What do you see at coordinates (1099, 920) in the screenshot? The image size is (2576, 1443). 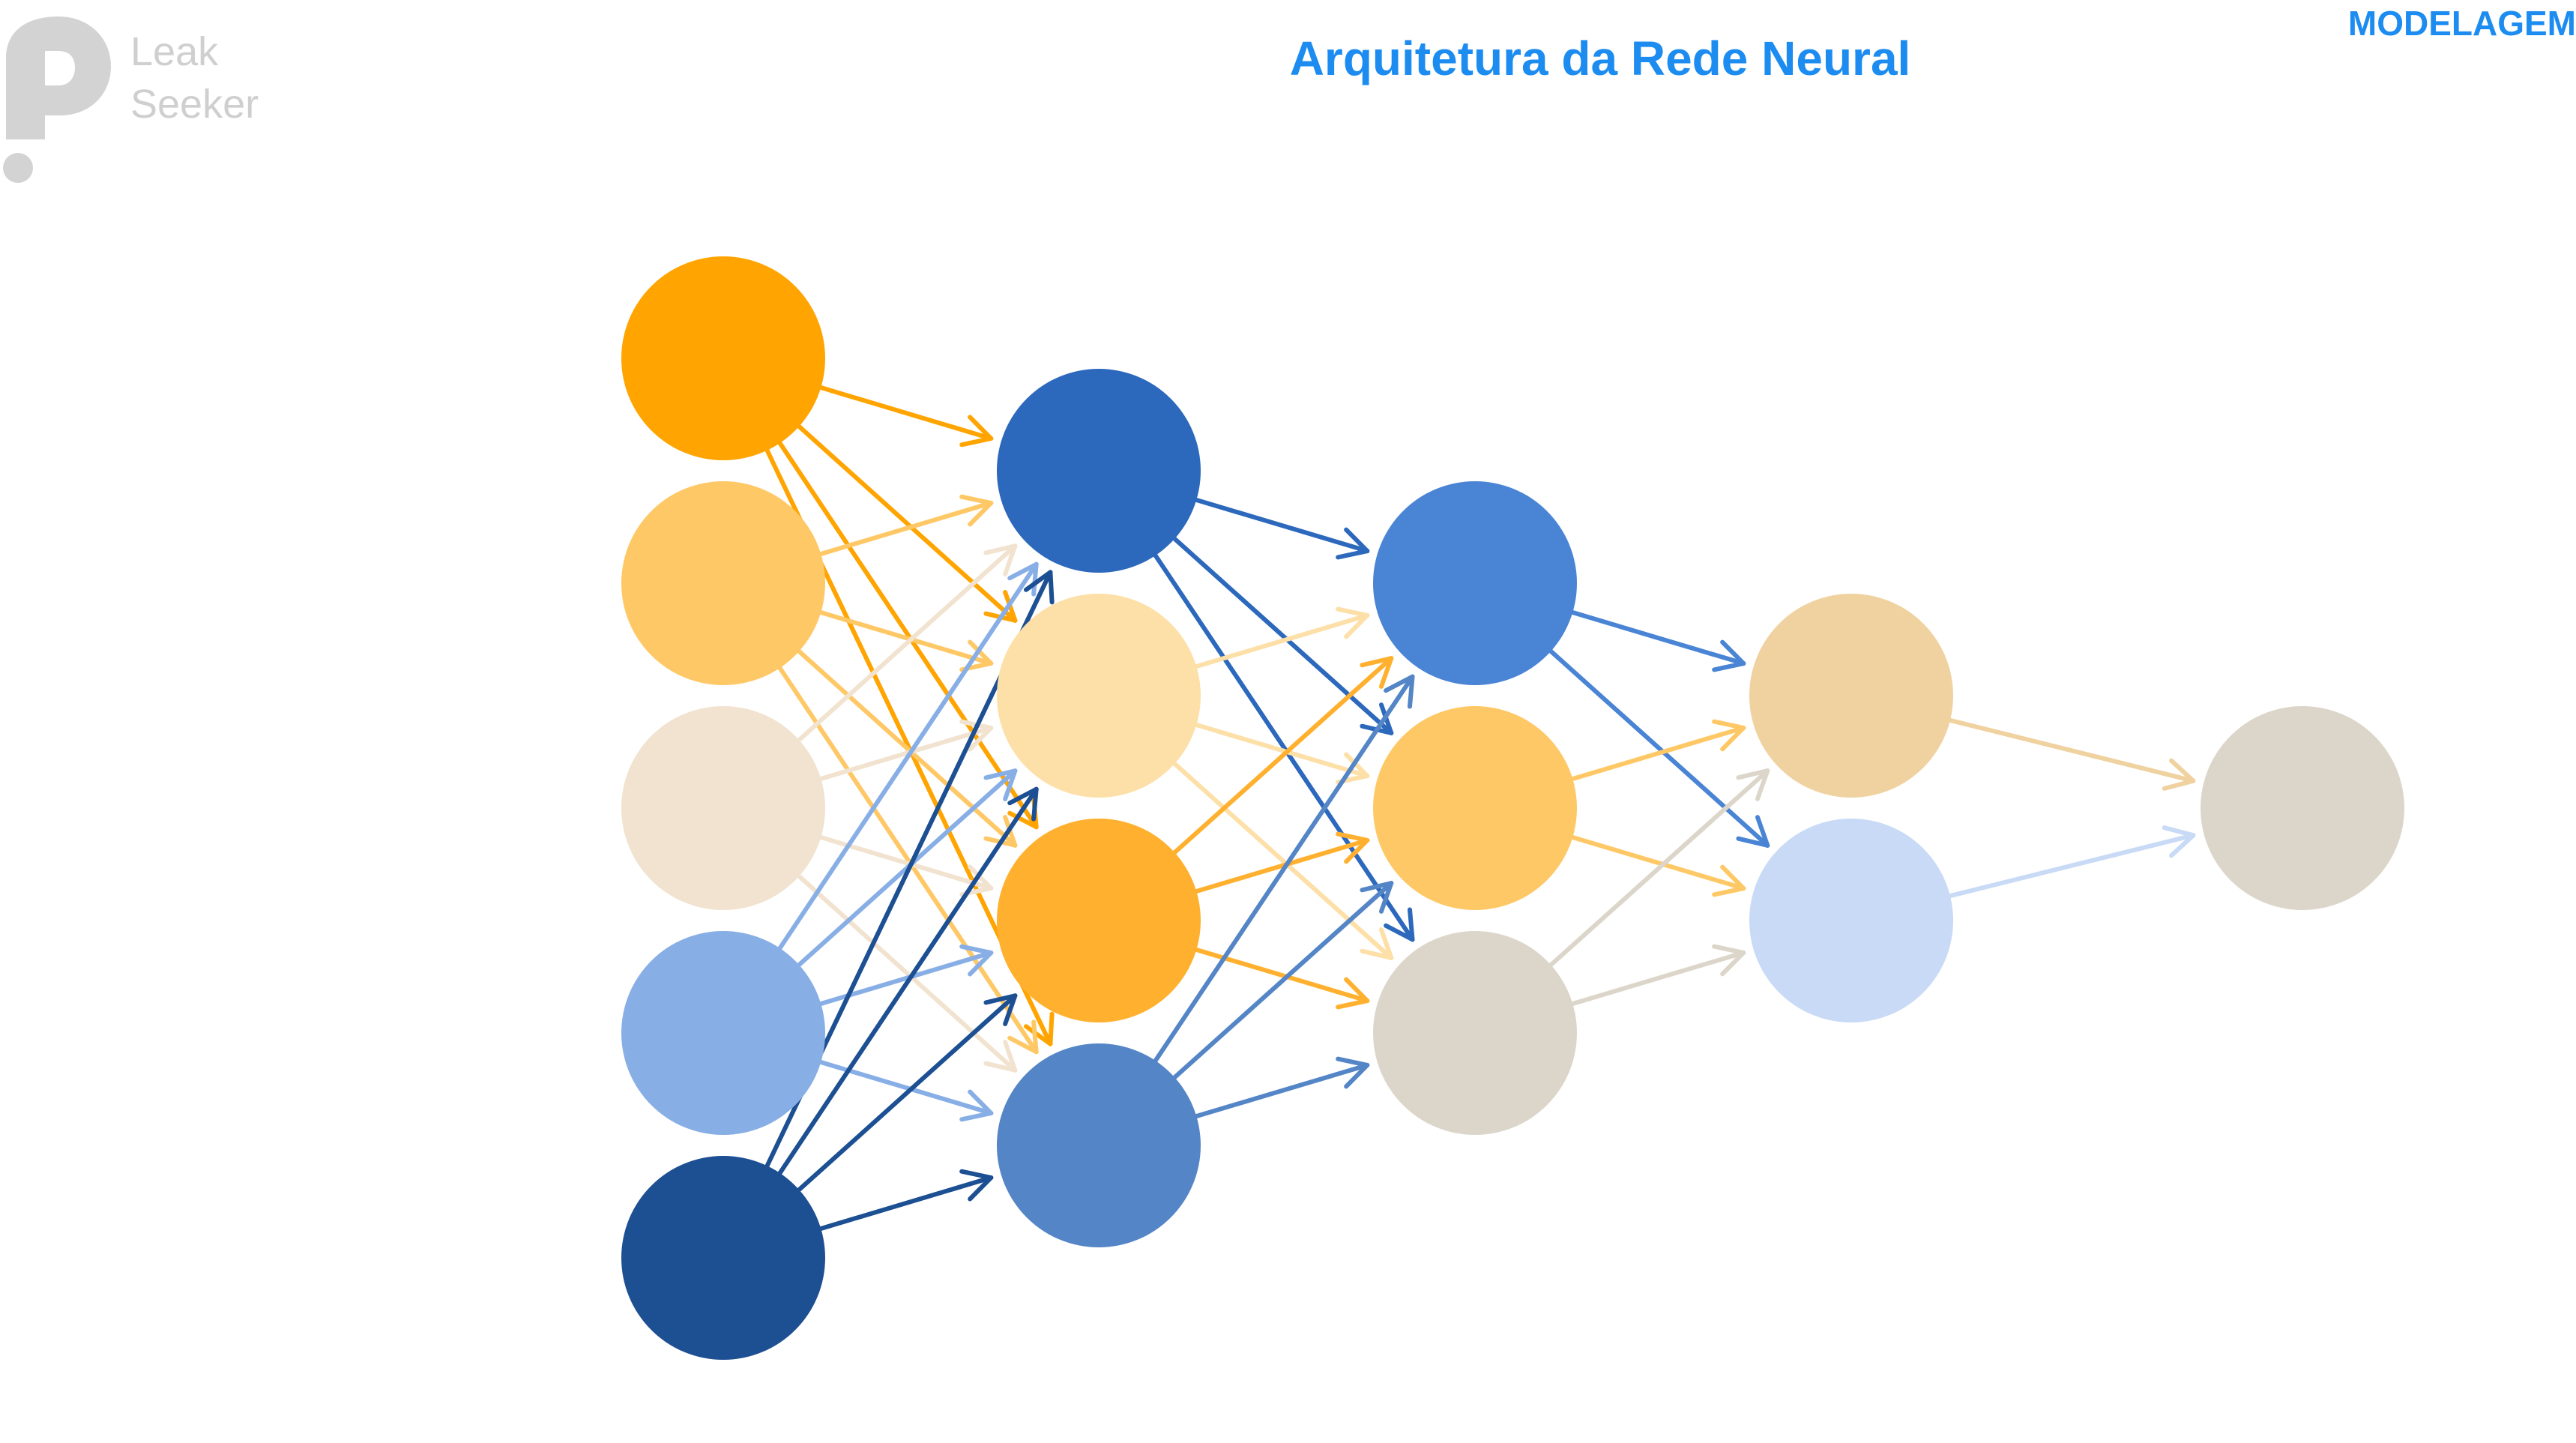 I see `neuron-layer2-node3` at bounding box center [1099, 920].